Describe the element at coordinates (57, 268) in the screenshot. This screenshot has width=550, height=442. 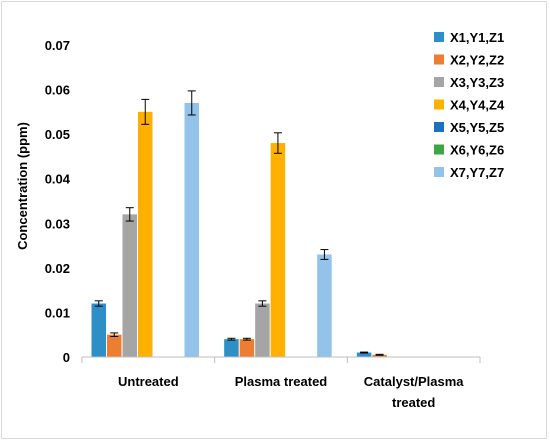
I see `y-tick-label: 0.02` at that location.